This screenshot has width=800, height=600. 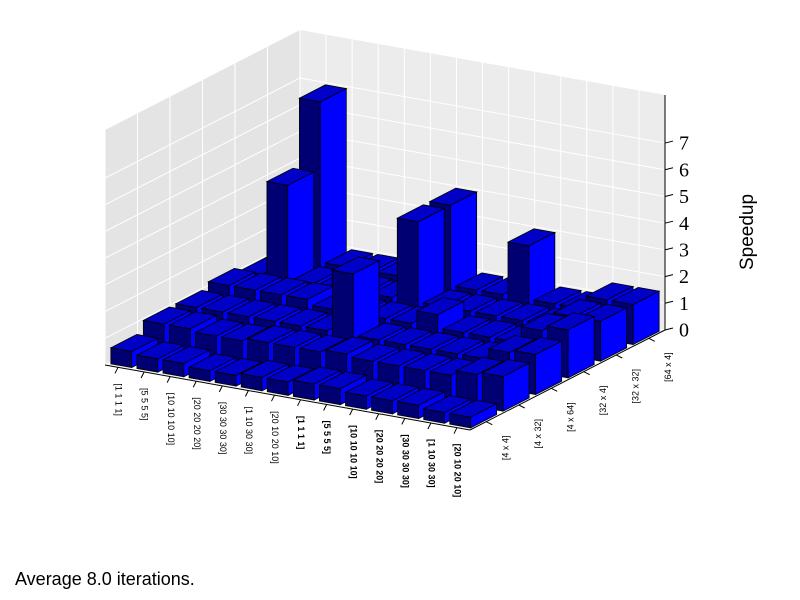 I want to click on y-axis, so click(x=567, y=380).